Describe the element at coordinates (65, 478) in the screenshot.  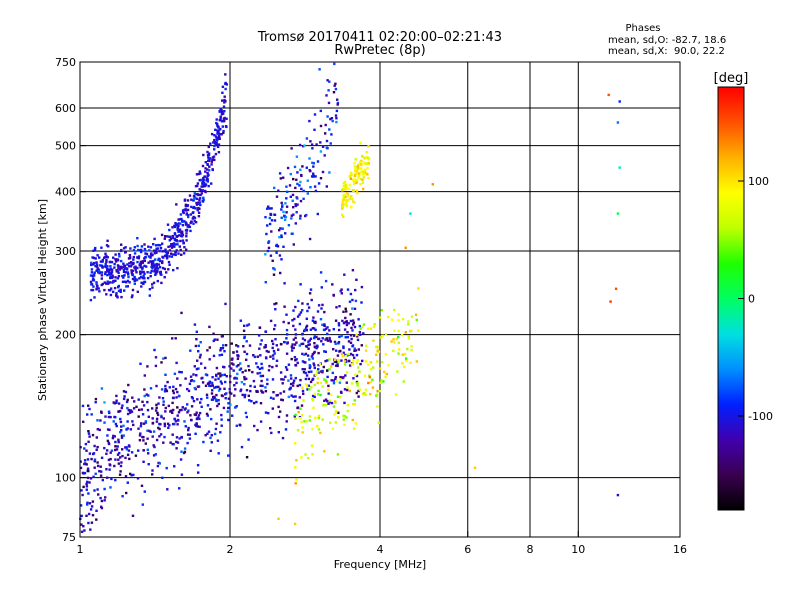
I see `y-tick-label: 100` at that location.